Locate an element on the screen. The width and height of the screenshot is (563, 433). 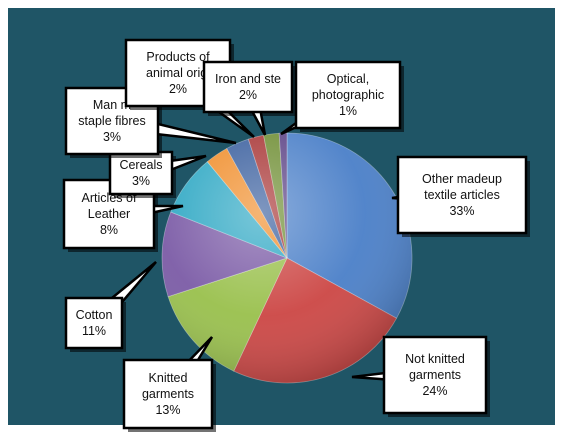
slice-category-label: Cereals is located at coordinates (140, 165).